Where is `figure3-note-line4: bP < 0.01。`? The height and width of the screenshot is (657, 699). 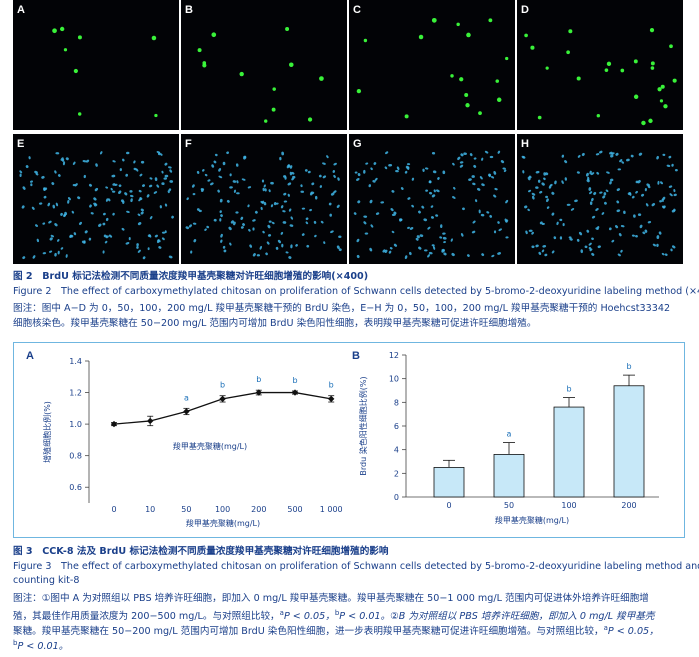
figure3-note-line4: bP < 0.01。 is located at coordinates (41, 646).